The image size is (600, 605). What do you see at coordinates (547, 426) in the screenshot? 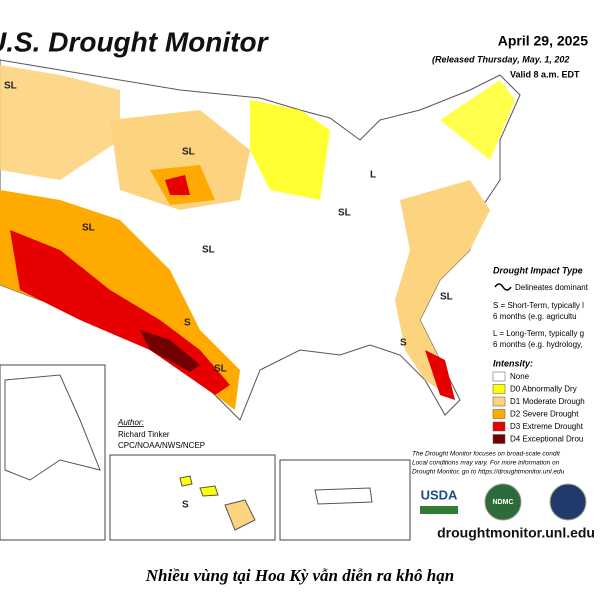
I see `legend-label: D3 Extreme Drought` at bounding box center [547, 426].